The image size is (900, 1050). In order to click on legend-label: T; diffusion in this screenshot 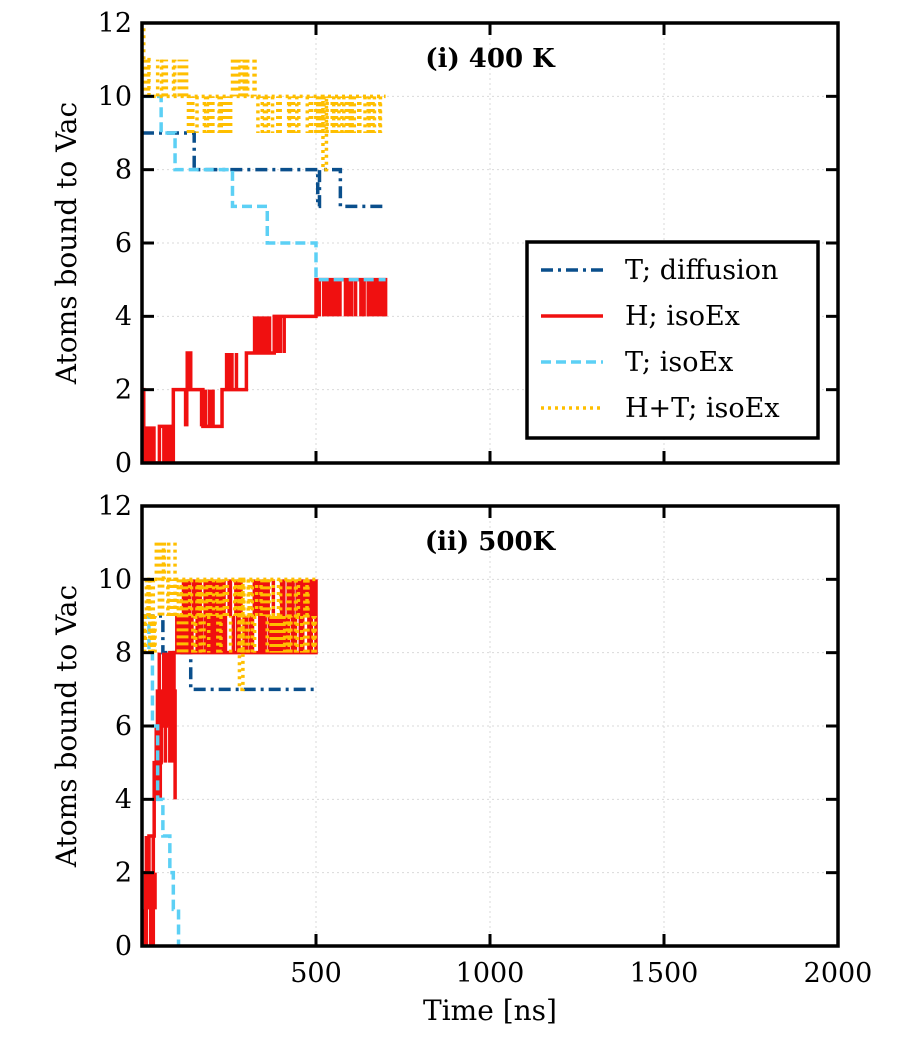, I will do `click(701, 270)`.